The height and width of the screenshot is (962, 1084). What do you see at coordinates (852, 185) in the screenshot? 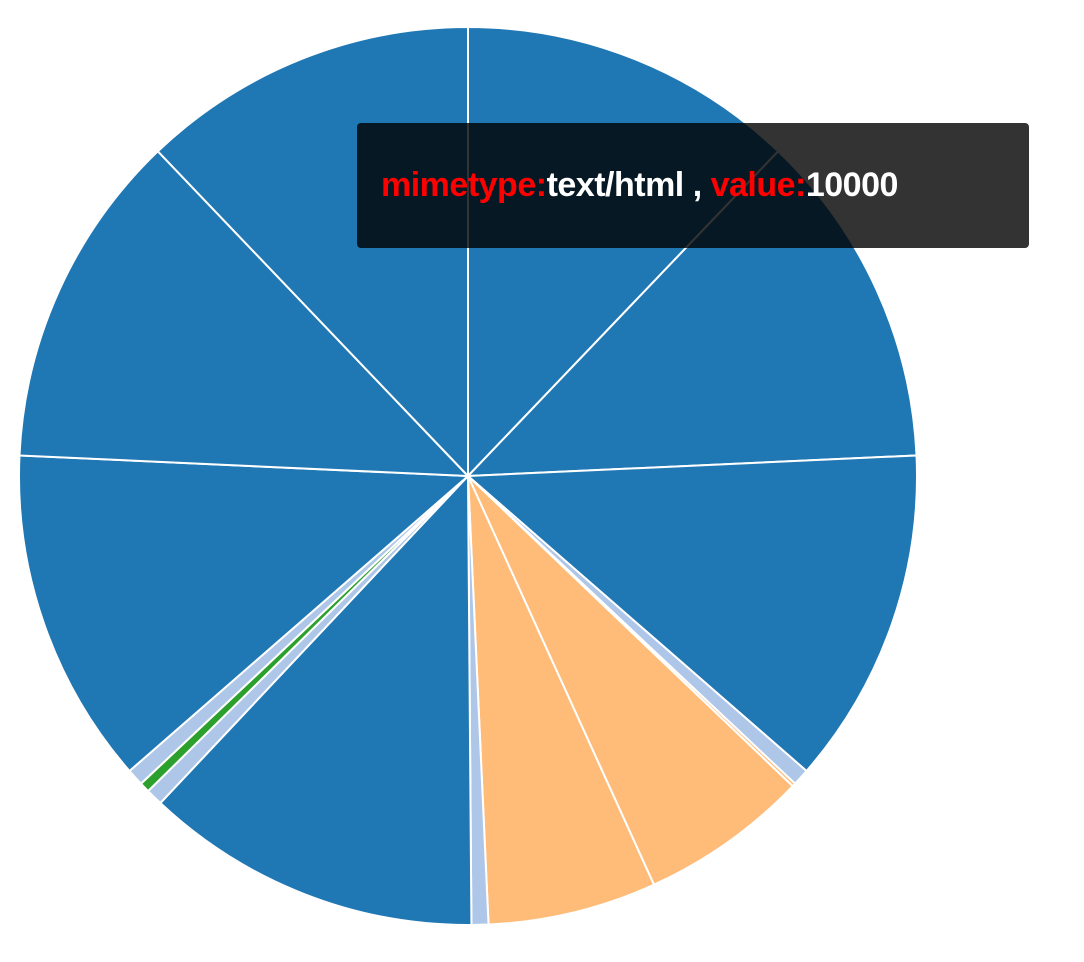
I see `tooltip-value-value: 10000` at bounding box center [852, 185].